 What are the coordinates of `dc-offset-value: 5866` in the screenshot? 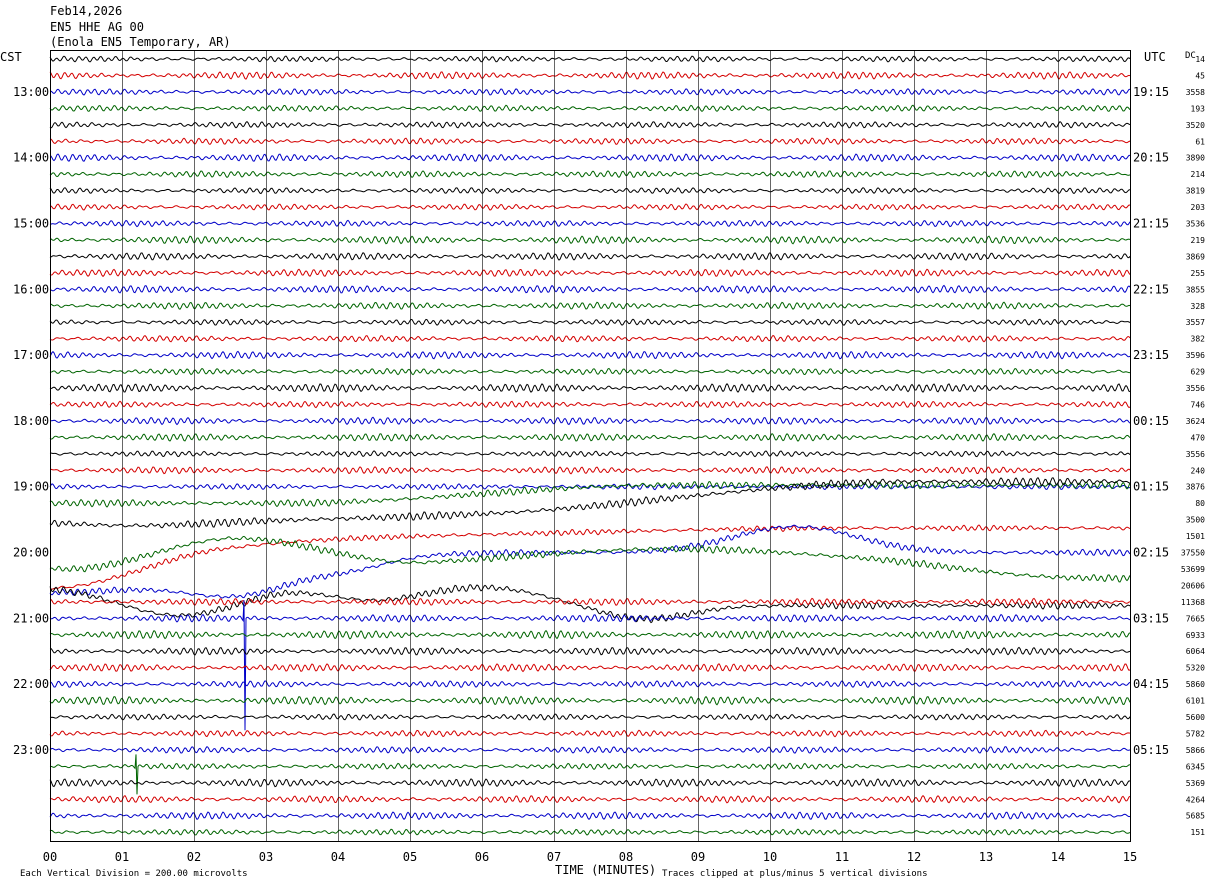 It's located at (1195, 750).